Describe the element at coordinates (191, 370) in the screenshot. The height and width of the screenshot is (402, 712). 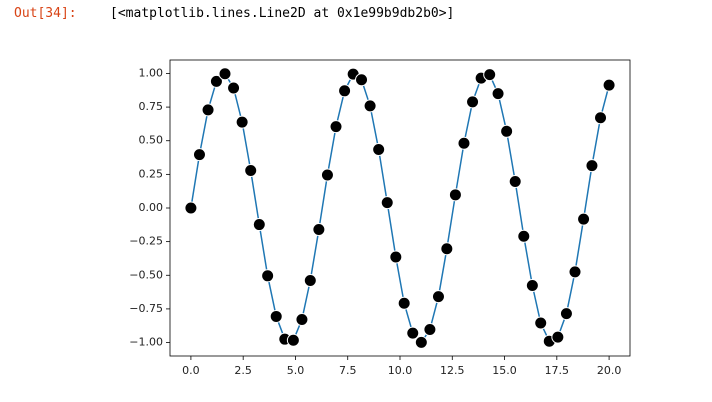
I see `x-tick-label: 0.0` at that location.